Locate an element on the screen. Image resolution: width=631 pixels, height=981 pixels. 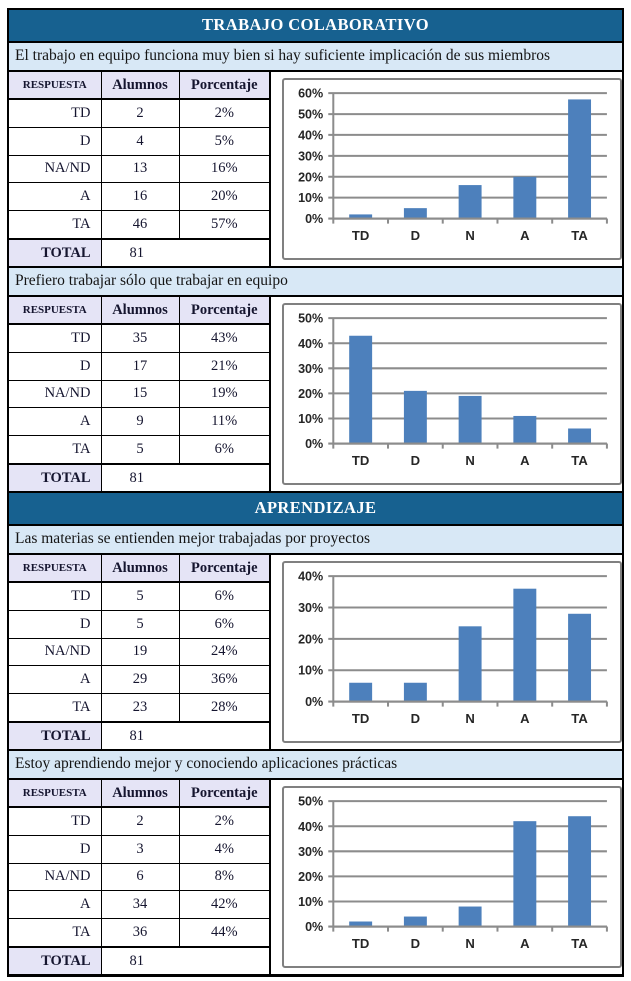
table-row: TA 23 28% is located at coordinates (140, 708).